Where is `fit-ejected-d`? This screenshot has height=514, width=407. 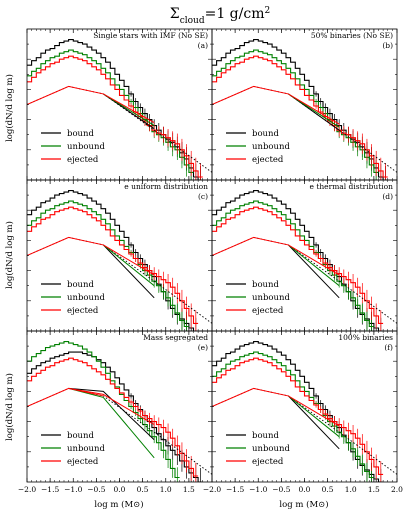
fit-ejected-d is located at coordinates (314, 260).